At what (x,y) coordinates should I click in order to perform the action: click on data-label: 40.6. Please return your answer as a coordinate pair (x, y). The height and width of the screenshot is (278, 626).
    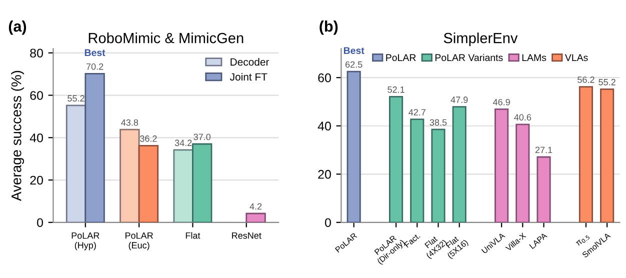
    Looking at the image, I should click on (523, 117).